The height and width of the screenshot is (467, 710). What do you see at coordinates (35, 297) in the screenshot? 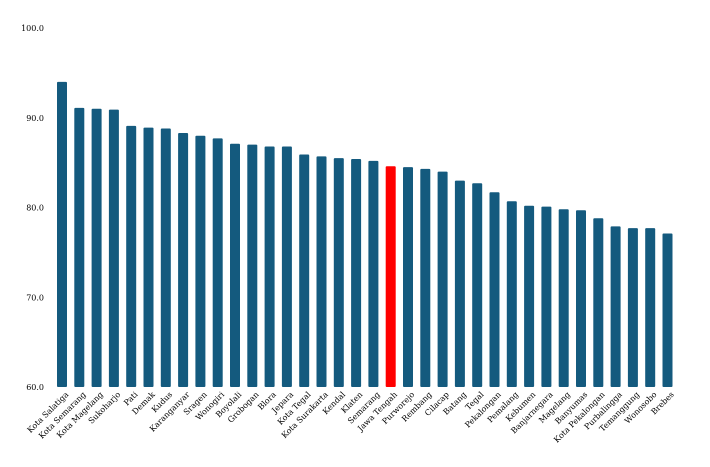
I see `y-tick-label: 70.0` at bounding box center [35, 297].